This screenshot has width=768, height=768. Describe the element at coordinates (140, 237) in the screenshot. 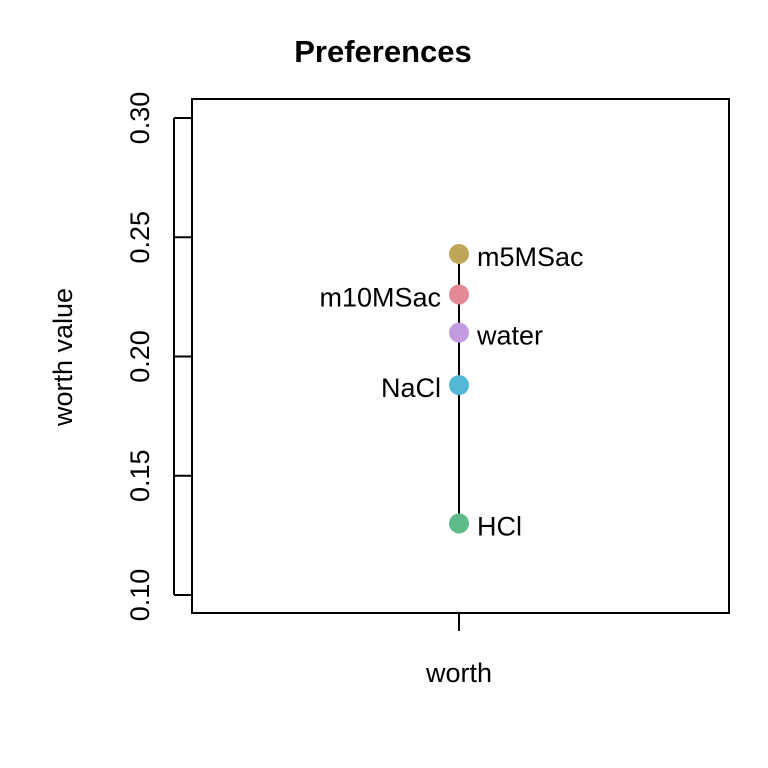

I see `y-tick-label: 0.25` at that location.